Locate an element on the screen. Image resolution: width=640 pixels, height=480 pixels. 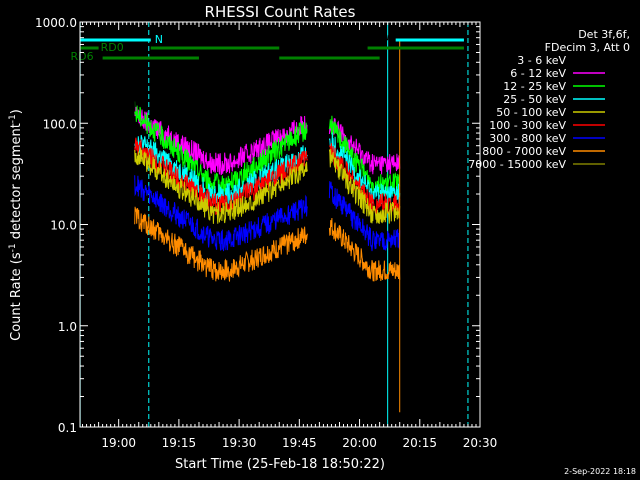
legend-item-label: 6 - 12 keV is located at coordinates (538, 73).